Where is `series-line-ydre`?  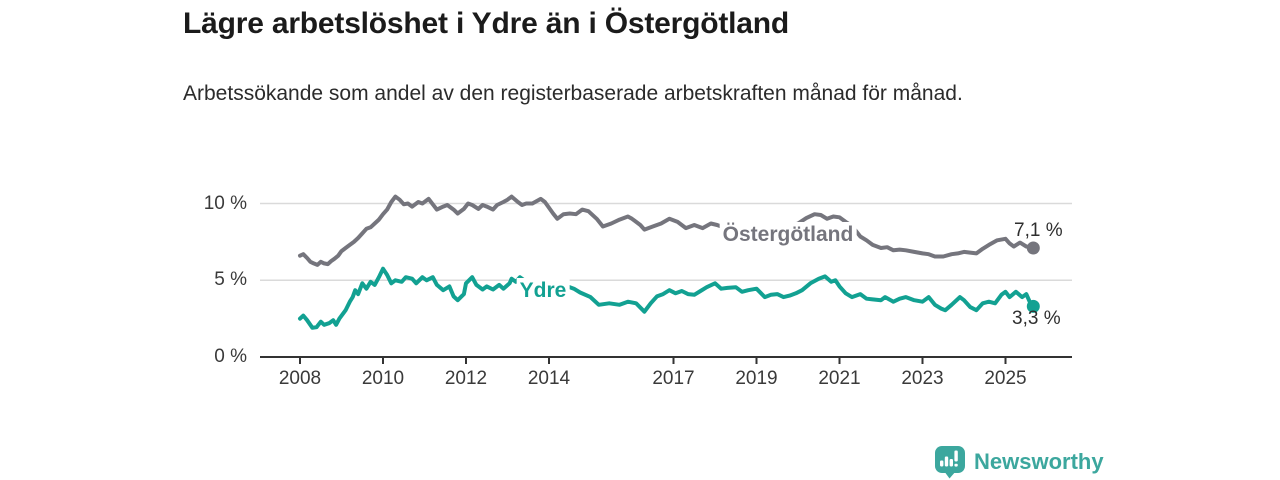 series-line-ydre is located at coordinates (667, 298).